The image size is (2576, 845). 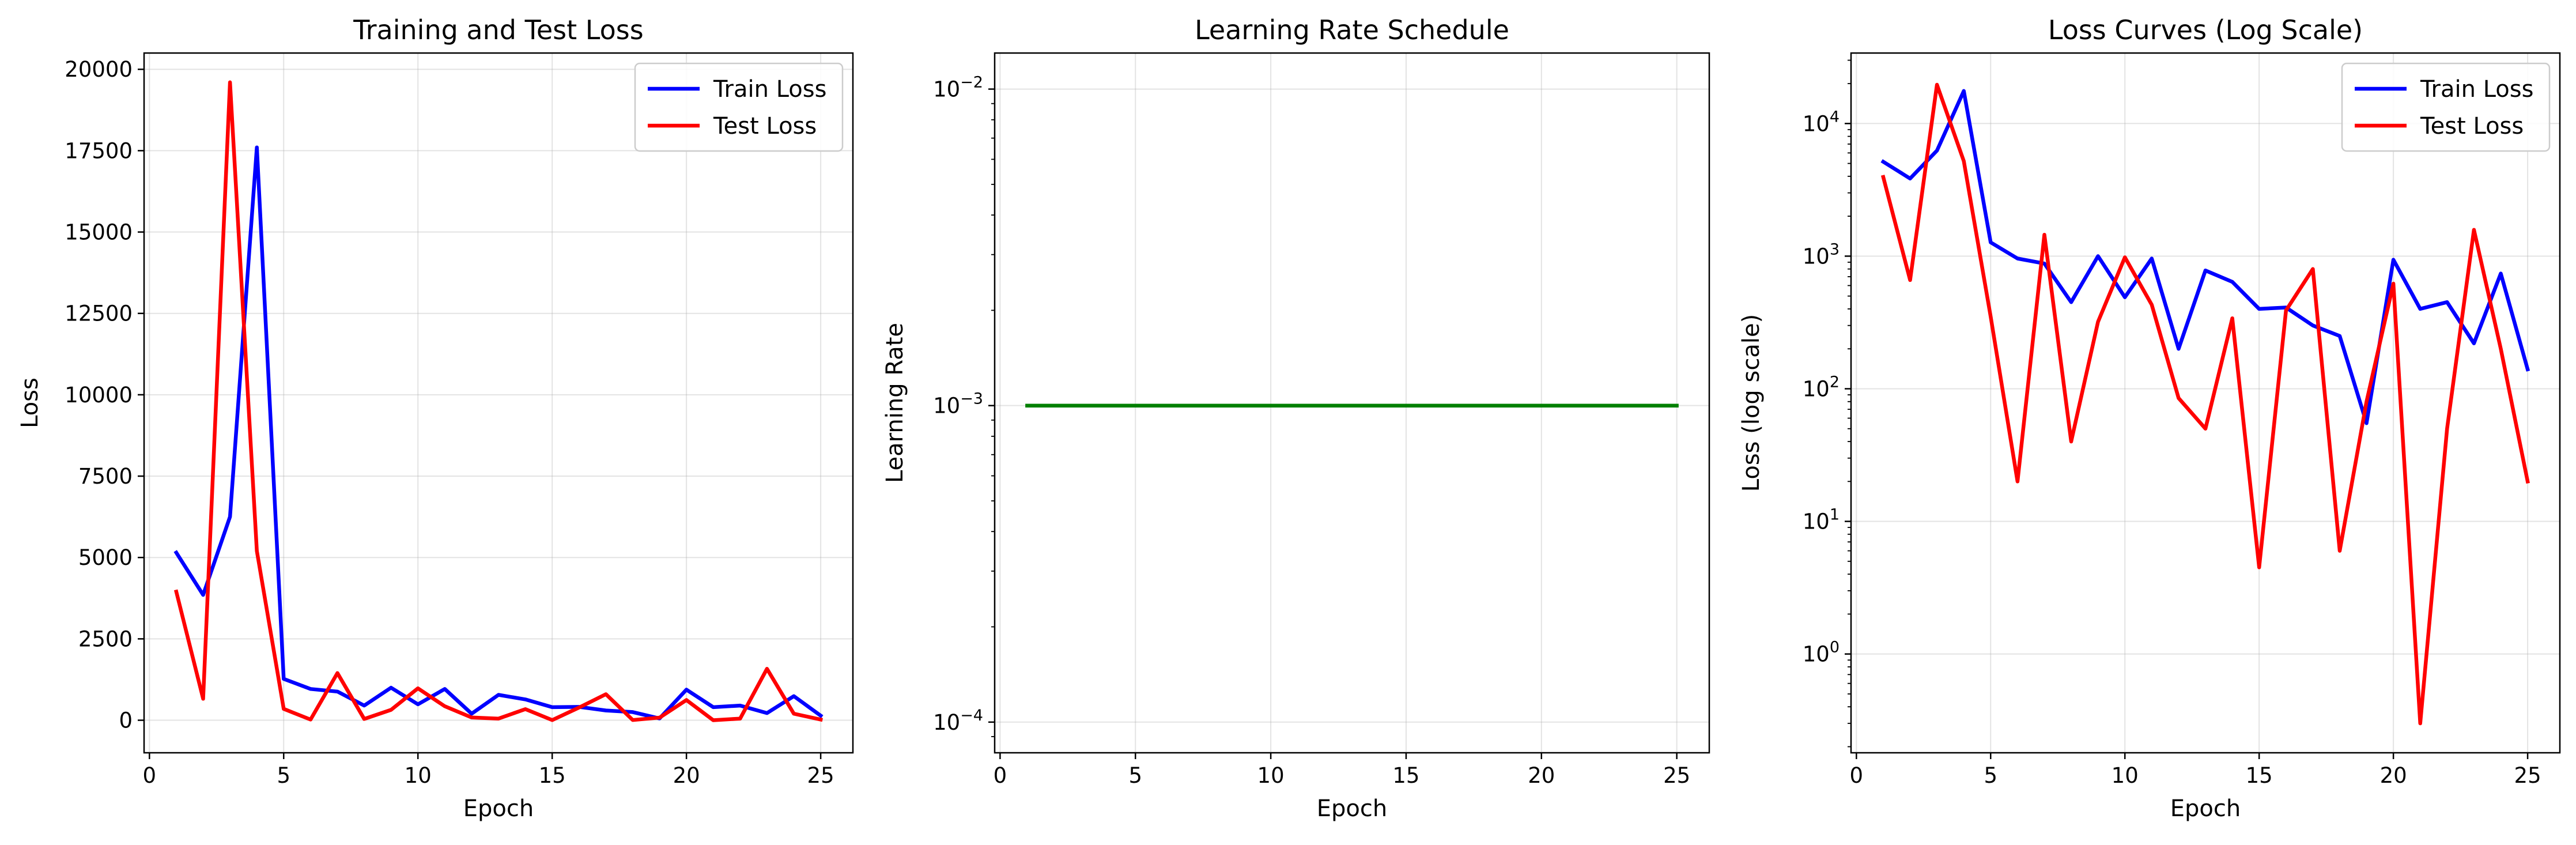 I want to click on y-tick-label: 5000, so click(x=105, y=557).